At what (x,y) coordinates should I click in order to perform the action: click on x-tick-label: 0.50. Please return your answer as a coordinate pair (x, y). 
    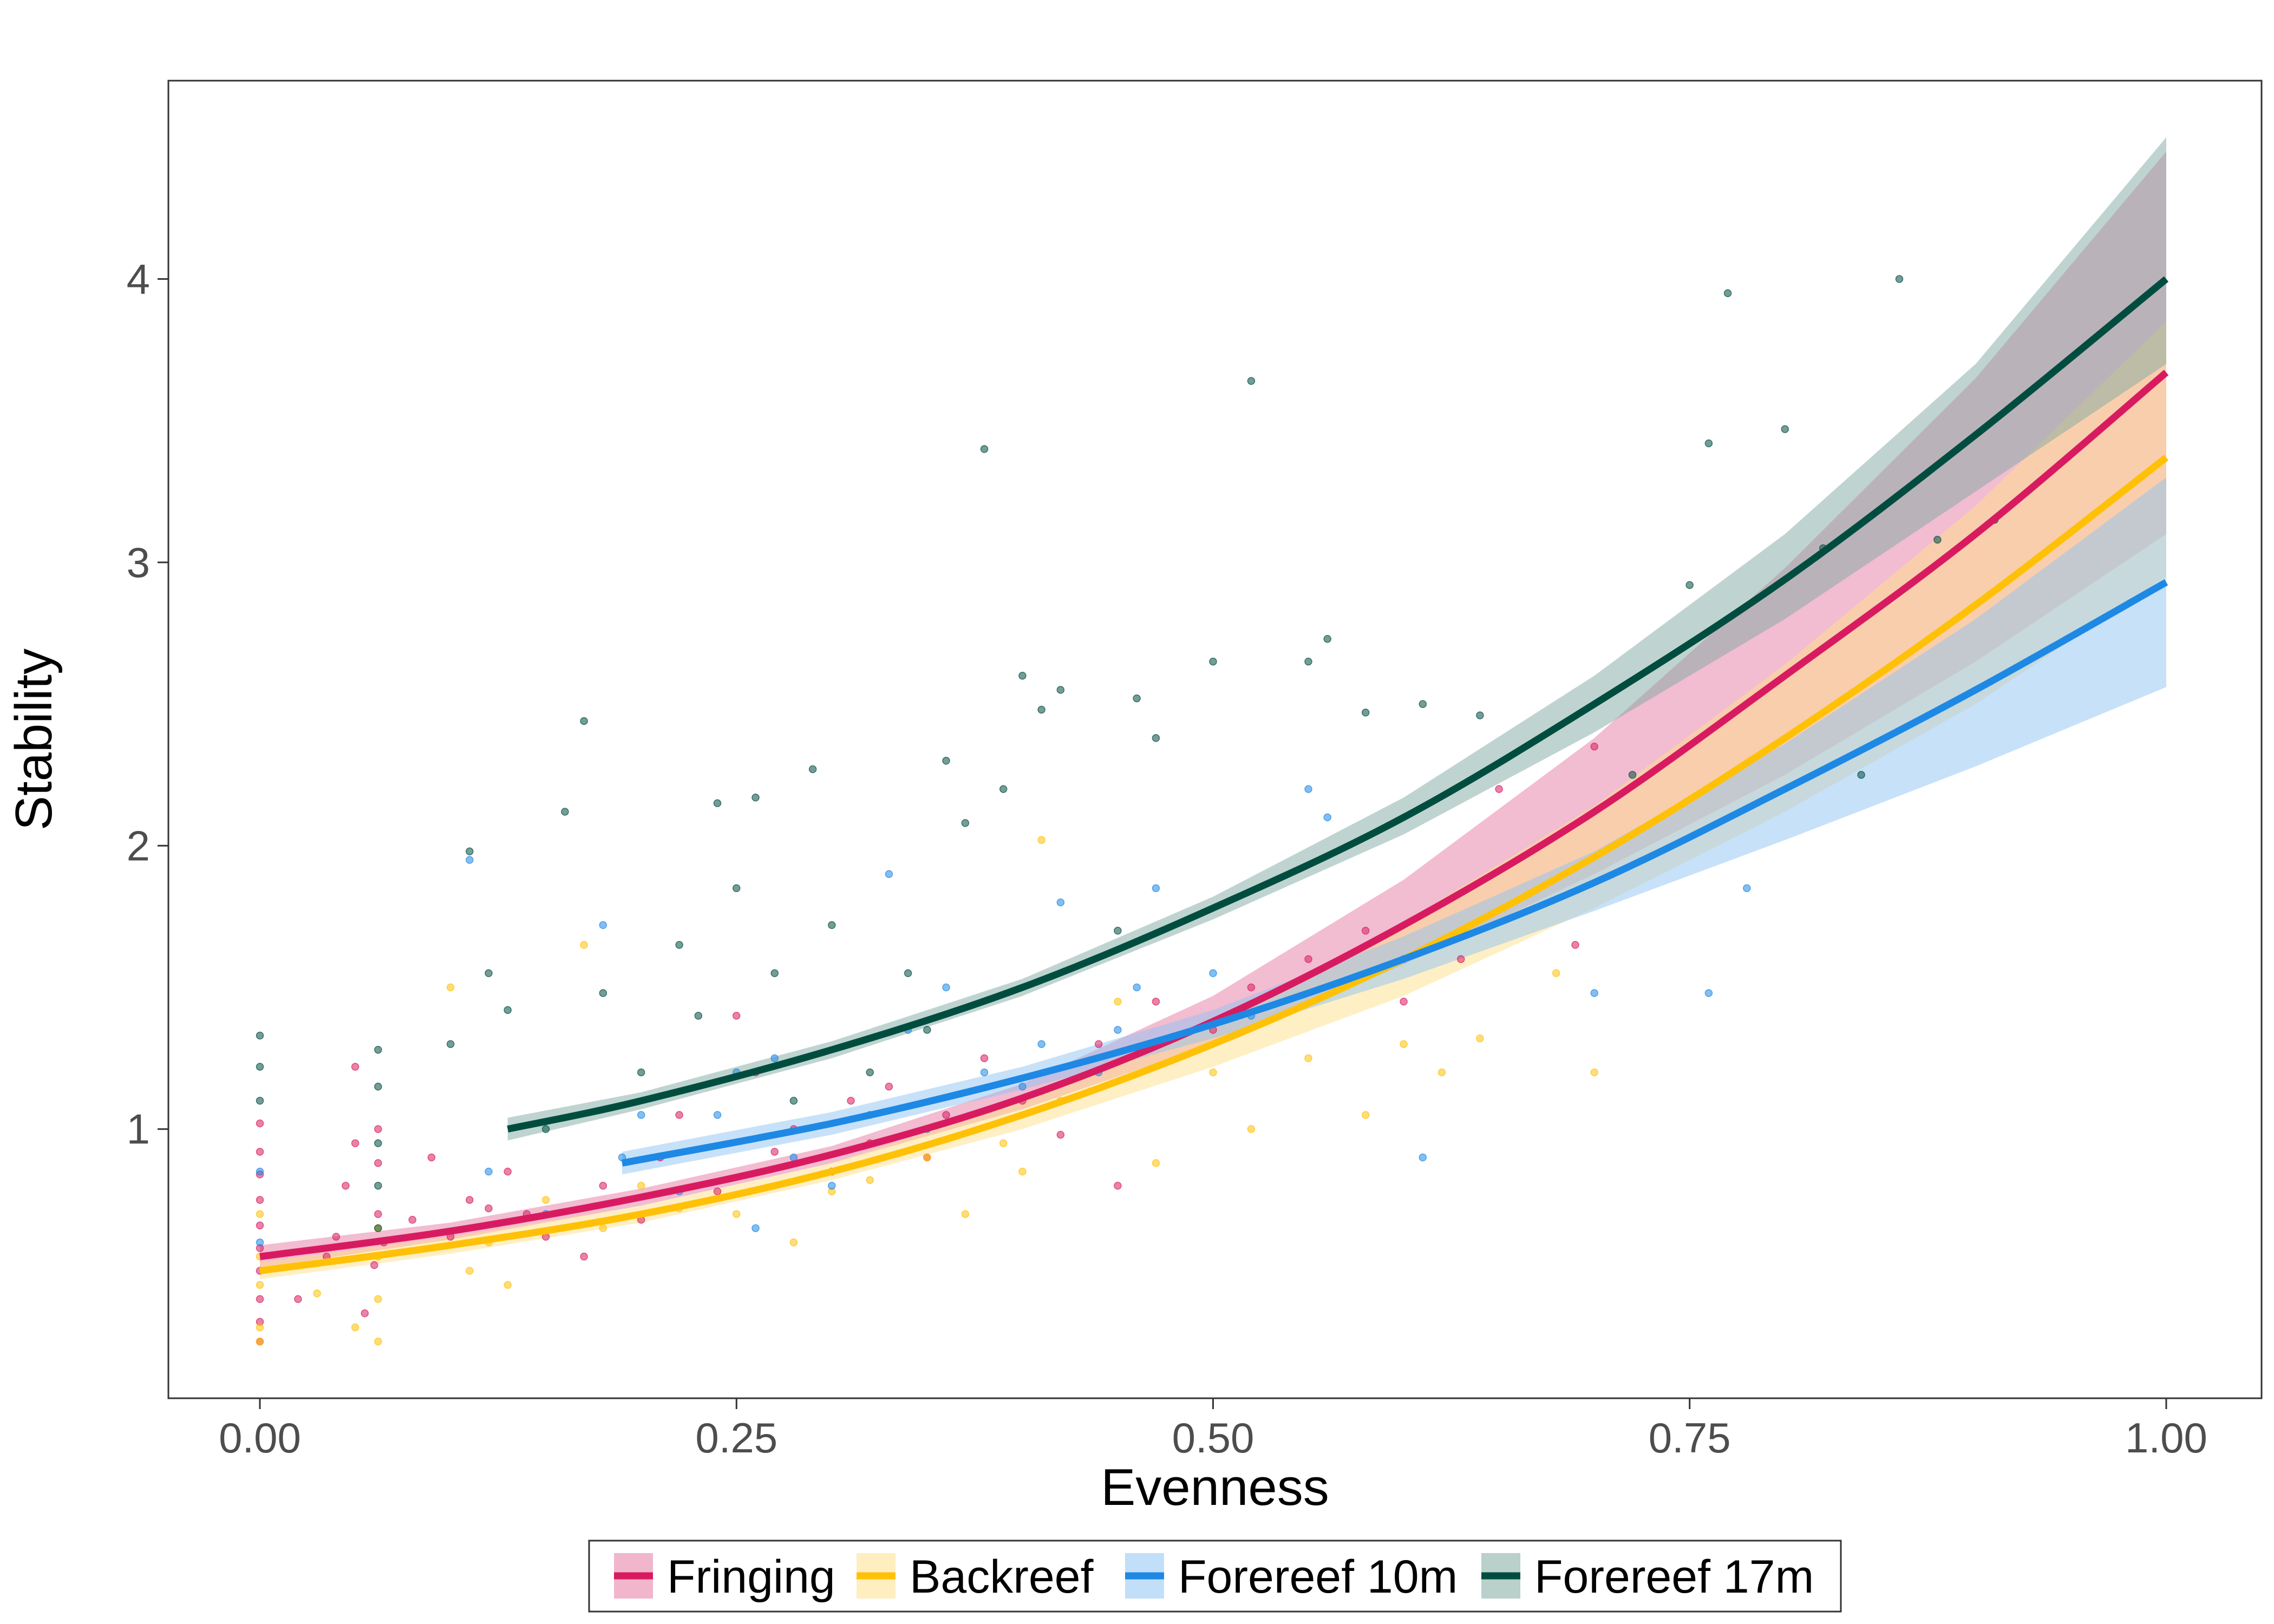
    Looking at the image, I should click on (1213, 1438).